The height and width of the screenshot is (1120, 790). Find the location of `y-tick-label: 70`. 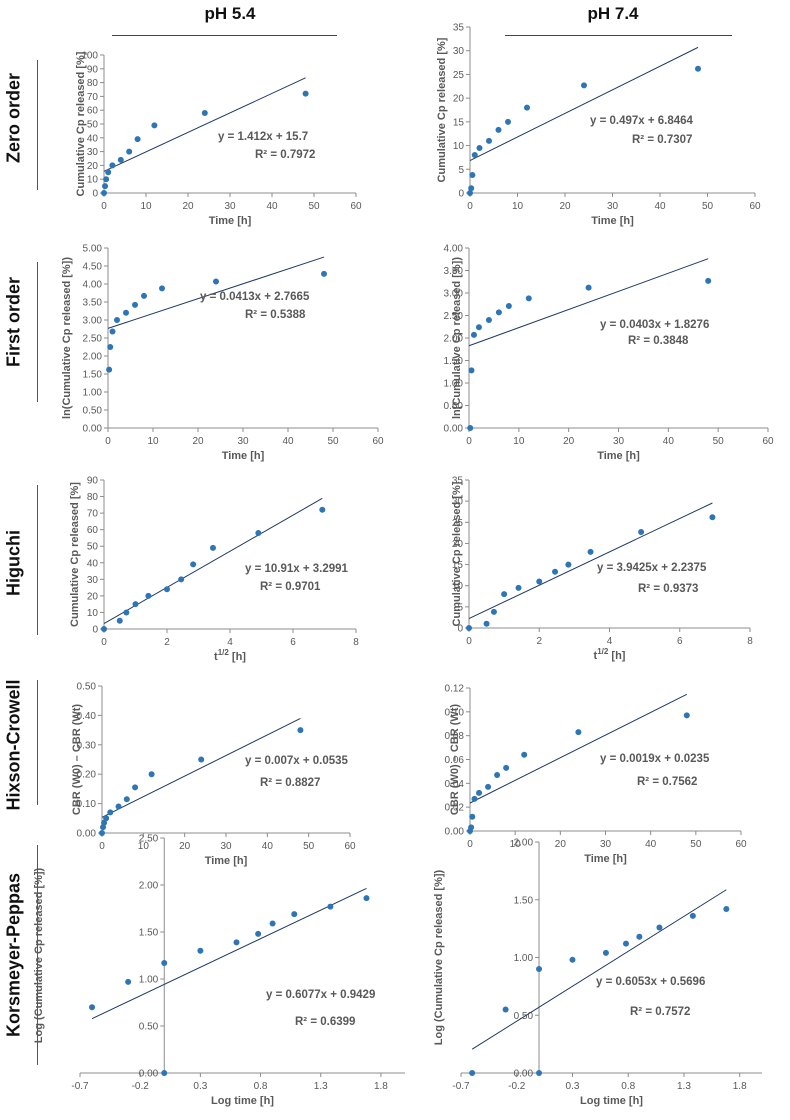

y-tick-label: 70 is located at coordinates (93, 514).